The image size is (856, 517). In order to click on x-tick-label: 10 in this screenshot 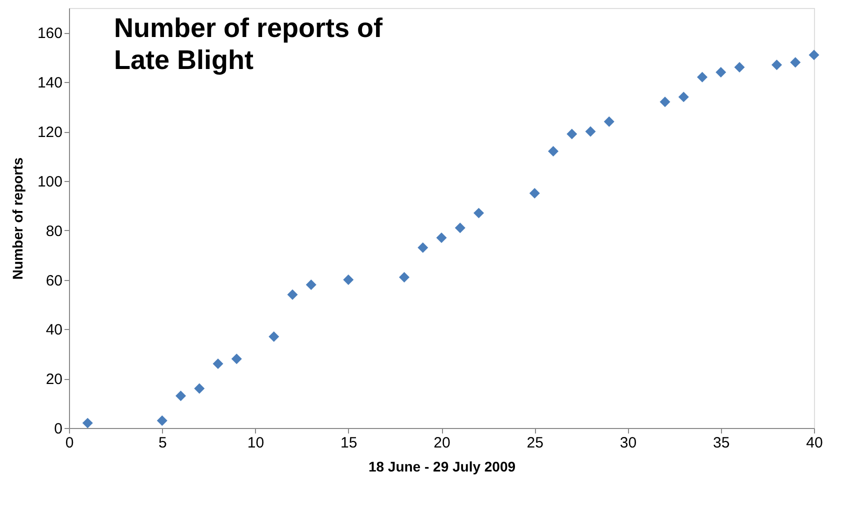, I will do `click(255, 443)`.